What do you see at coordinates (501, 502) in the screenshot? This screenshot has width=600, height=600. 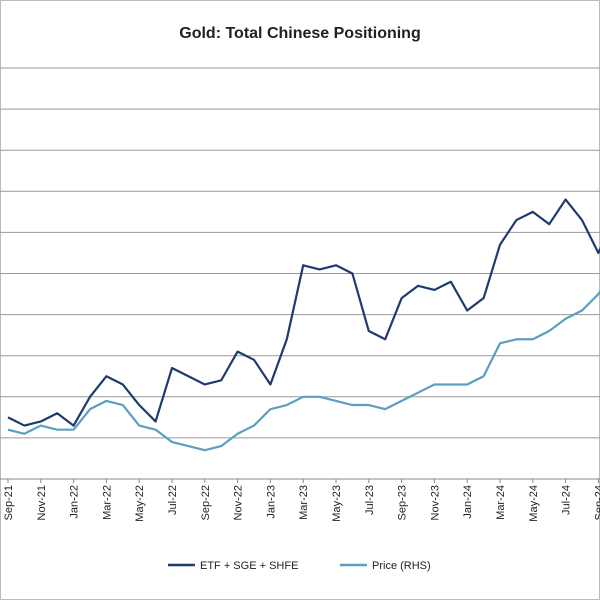 I see `x-tick-label: Mar-24` at bounding box center [501, 502].